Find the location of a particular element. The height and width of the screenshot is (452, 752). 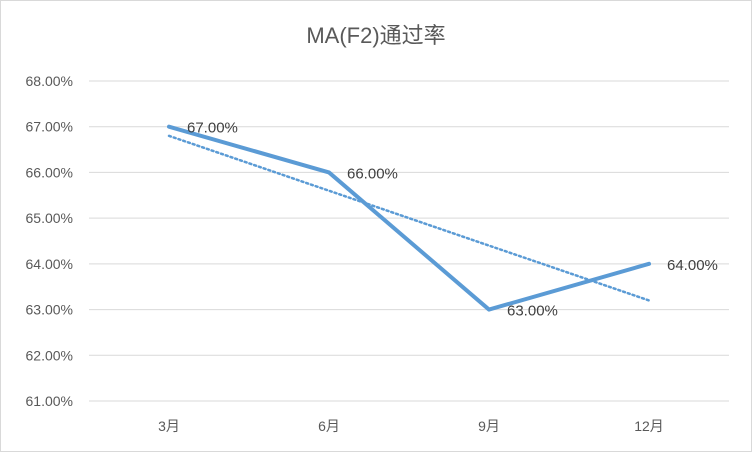

data-label: 63.00% is located at coordinates (532, 311).